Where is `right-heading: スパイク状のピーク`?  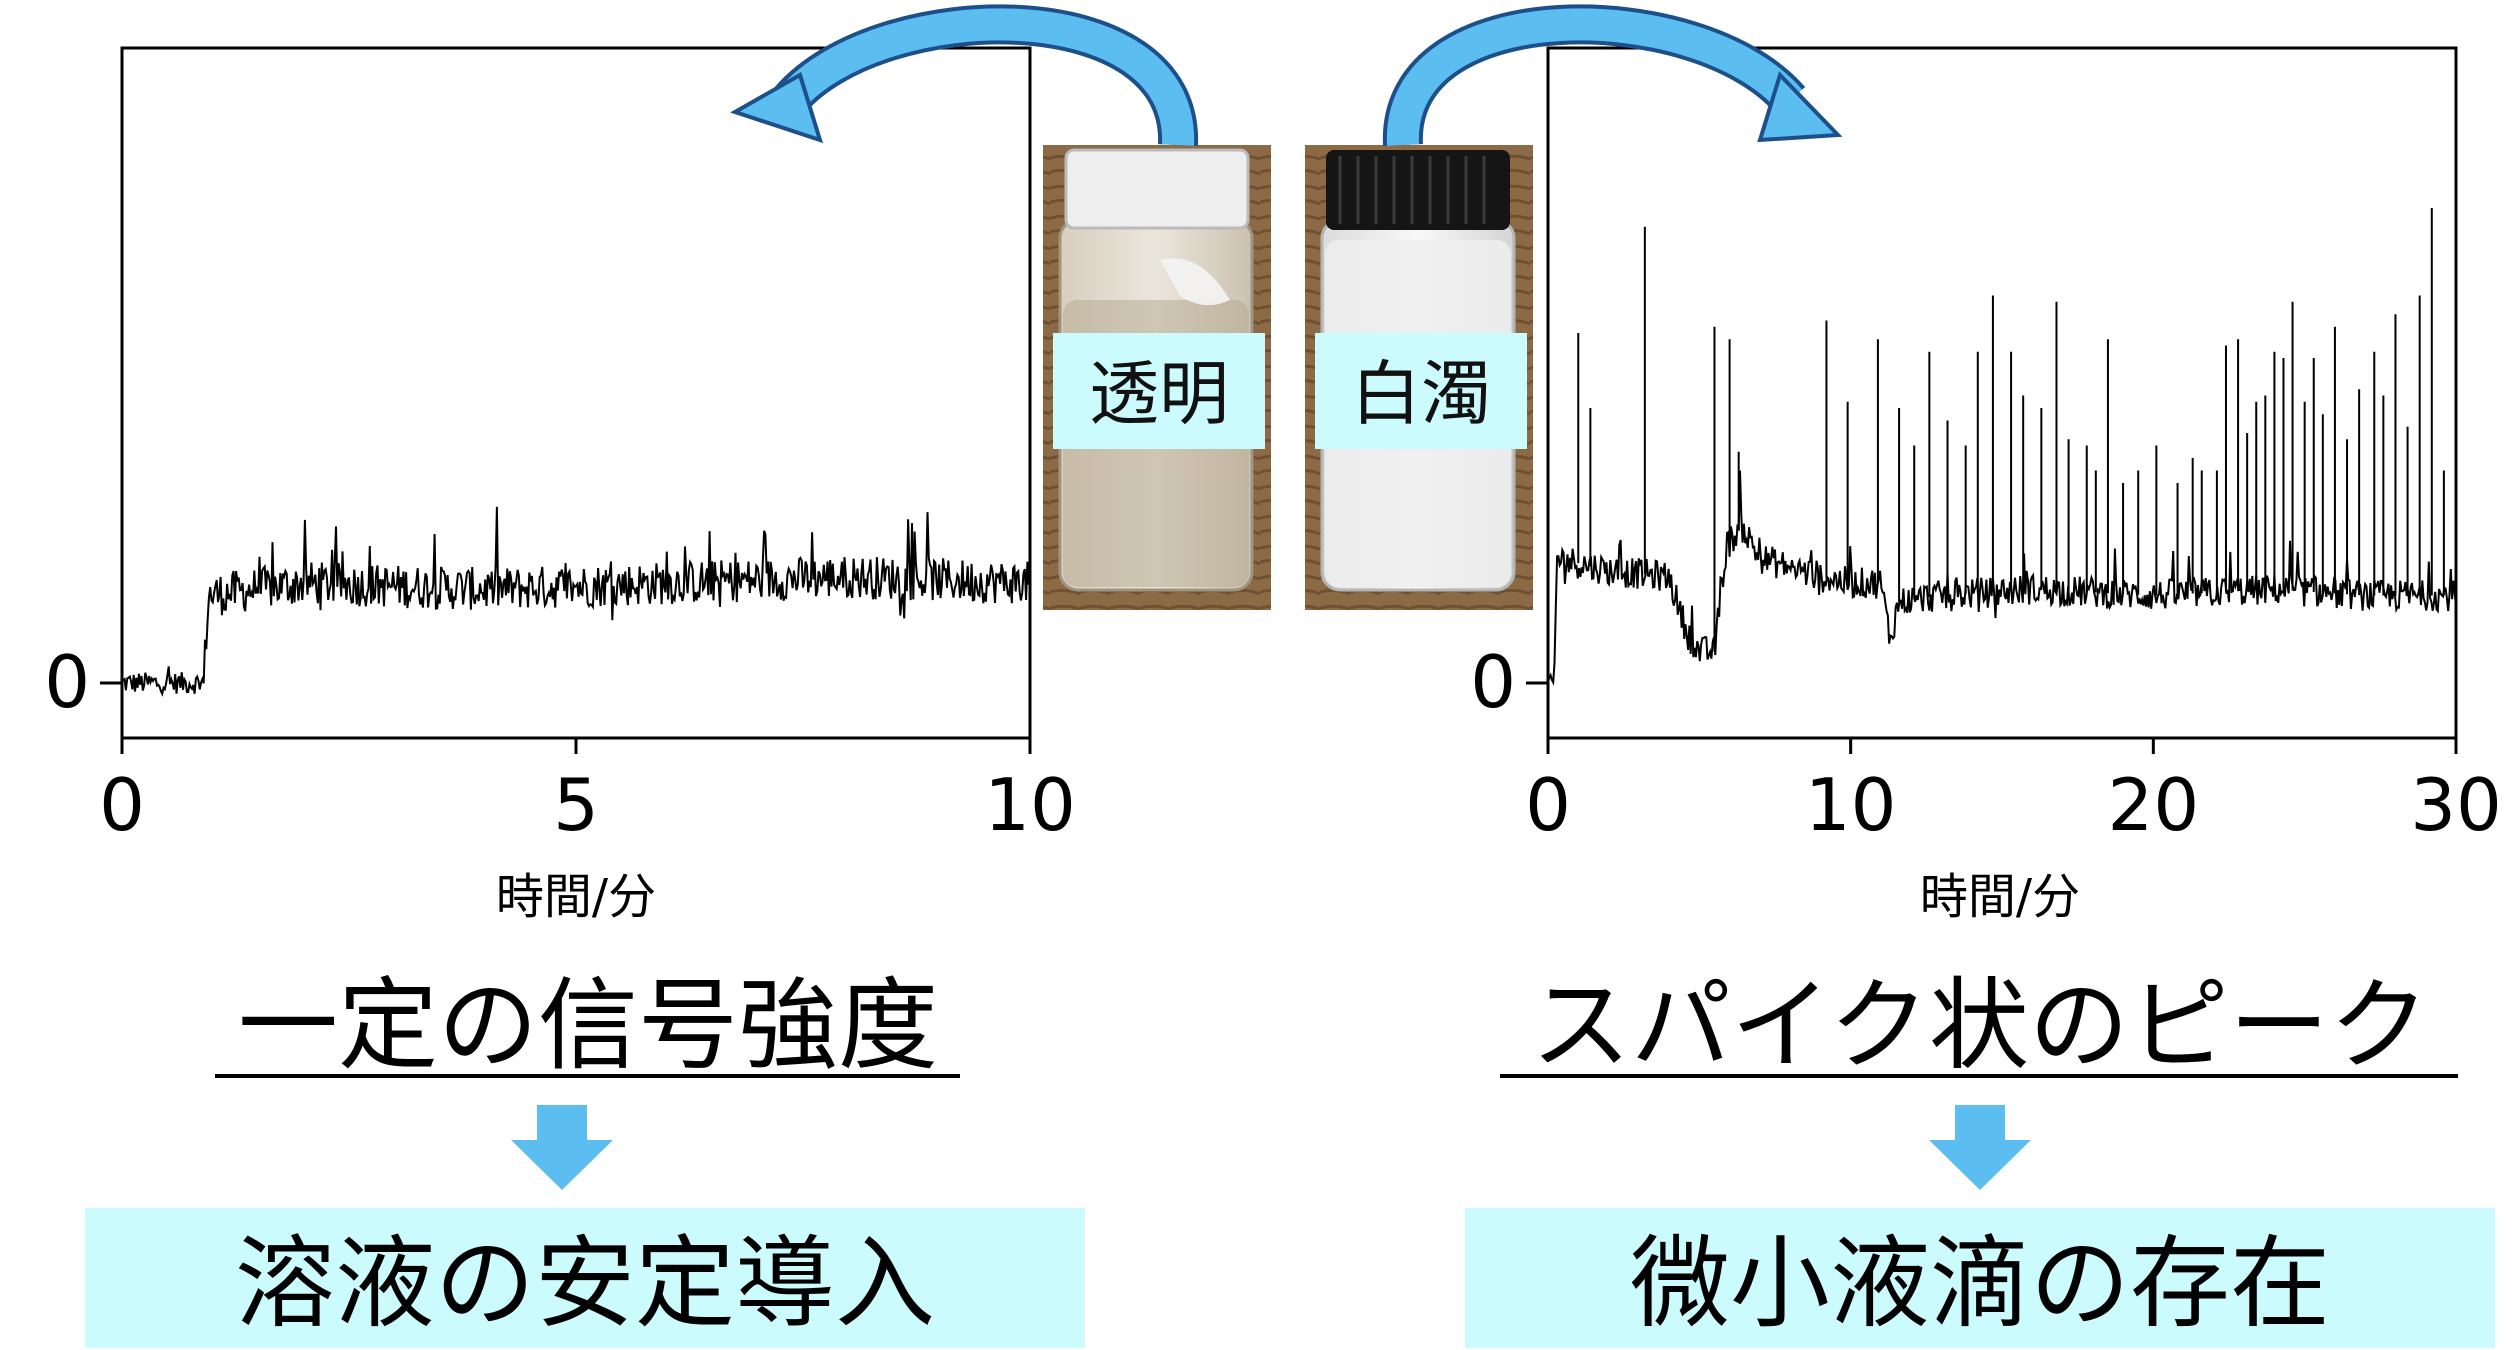
right-heading: スパイク状のピーク is located at coordinates (1980, 1025).